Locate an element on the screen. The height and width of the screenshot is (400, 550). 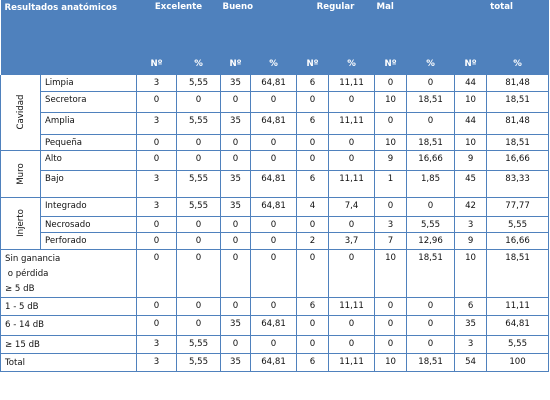
sub-header: Nº is located at coordinates (235, 64).